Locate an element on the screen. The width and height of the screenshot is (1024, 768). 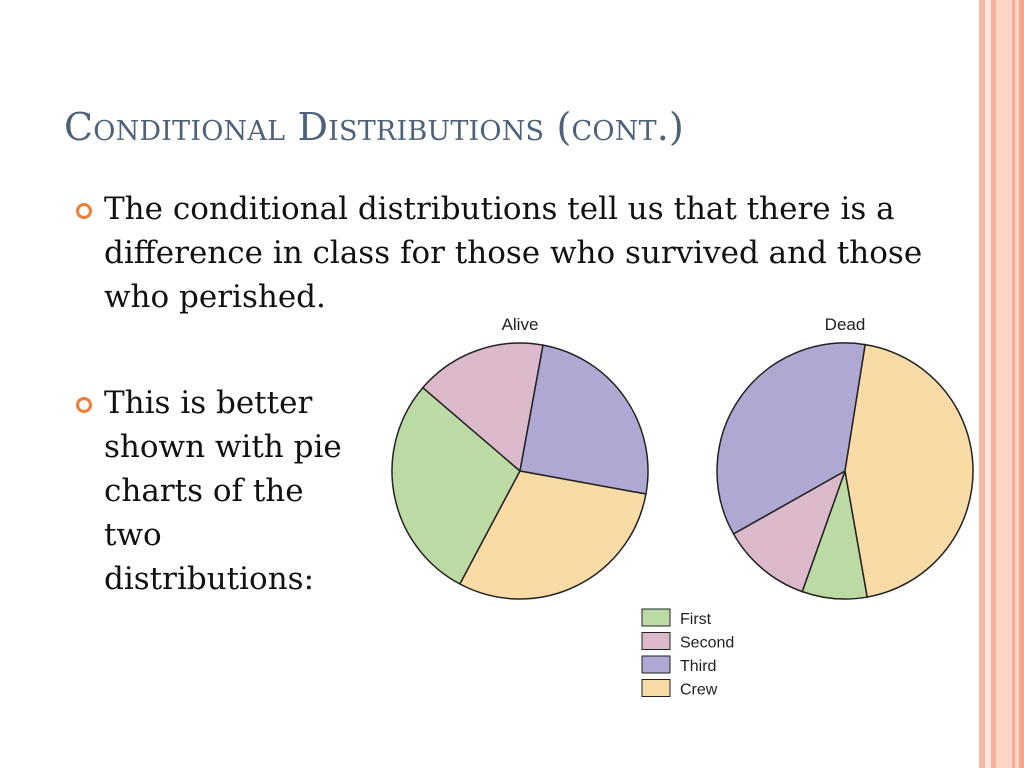
pie-slice-dead-second is located at coordinates (789, 531).